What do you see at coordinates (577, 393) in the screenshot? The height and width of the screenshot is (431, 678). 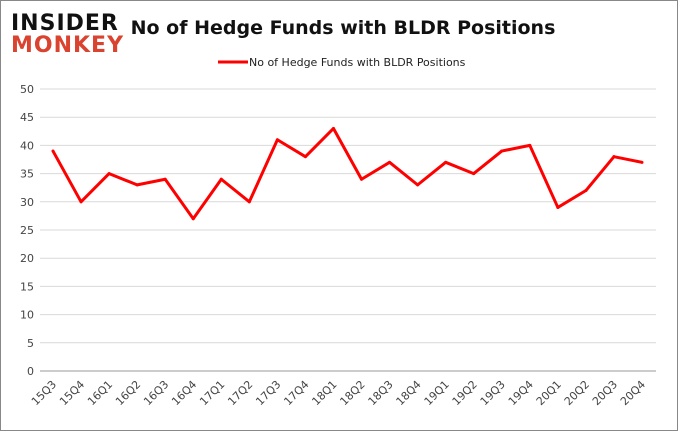 I see `x-tick-label: 20Q2` at bounding box center [577, 393].